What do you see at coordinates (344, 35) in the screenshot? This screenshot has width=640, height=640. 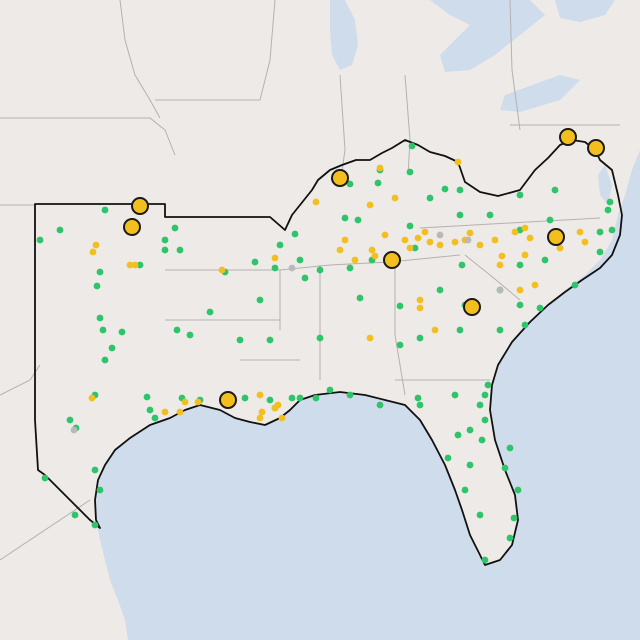 I see `lake-michigan` at bounding box center [344, 35].